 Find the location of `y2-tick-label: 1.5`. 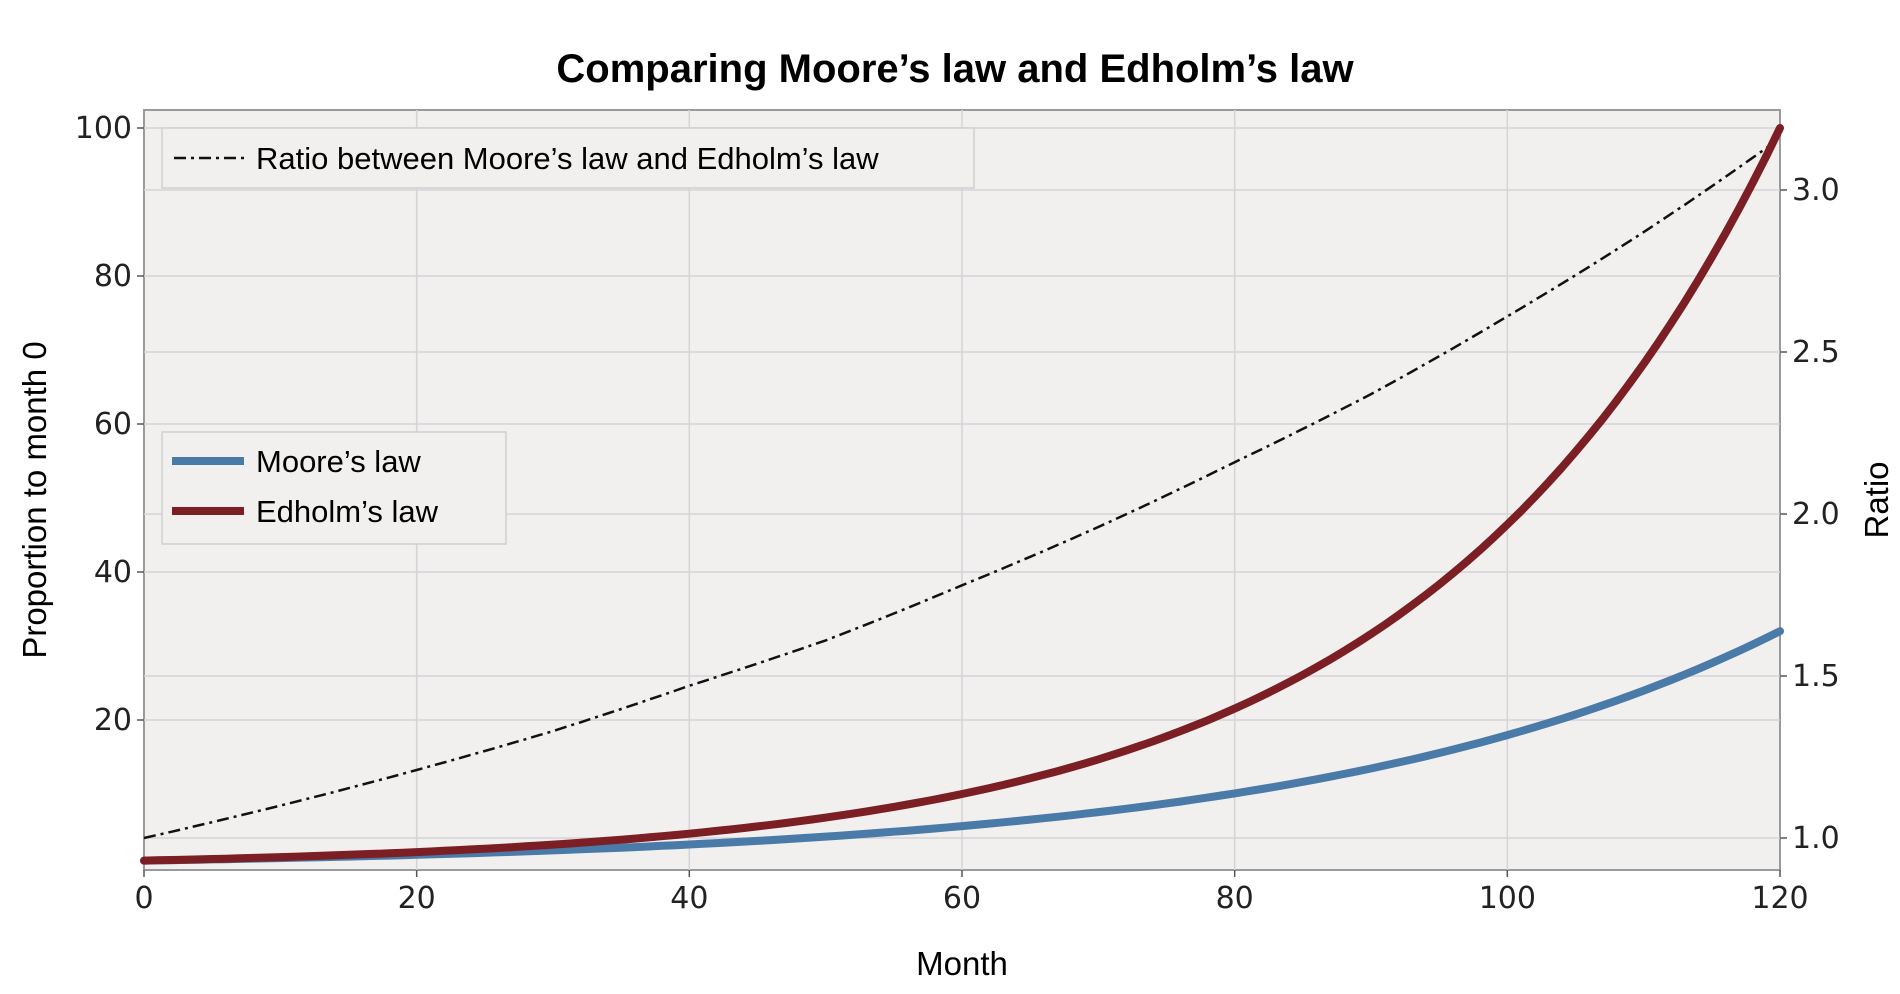

y2-tick-label: 1.5 is located at coordinates (1816, 676).